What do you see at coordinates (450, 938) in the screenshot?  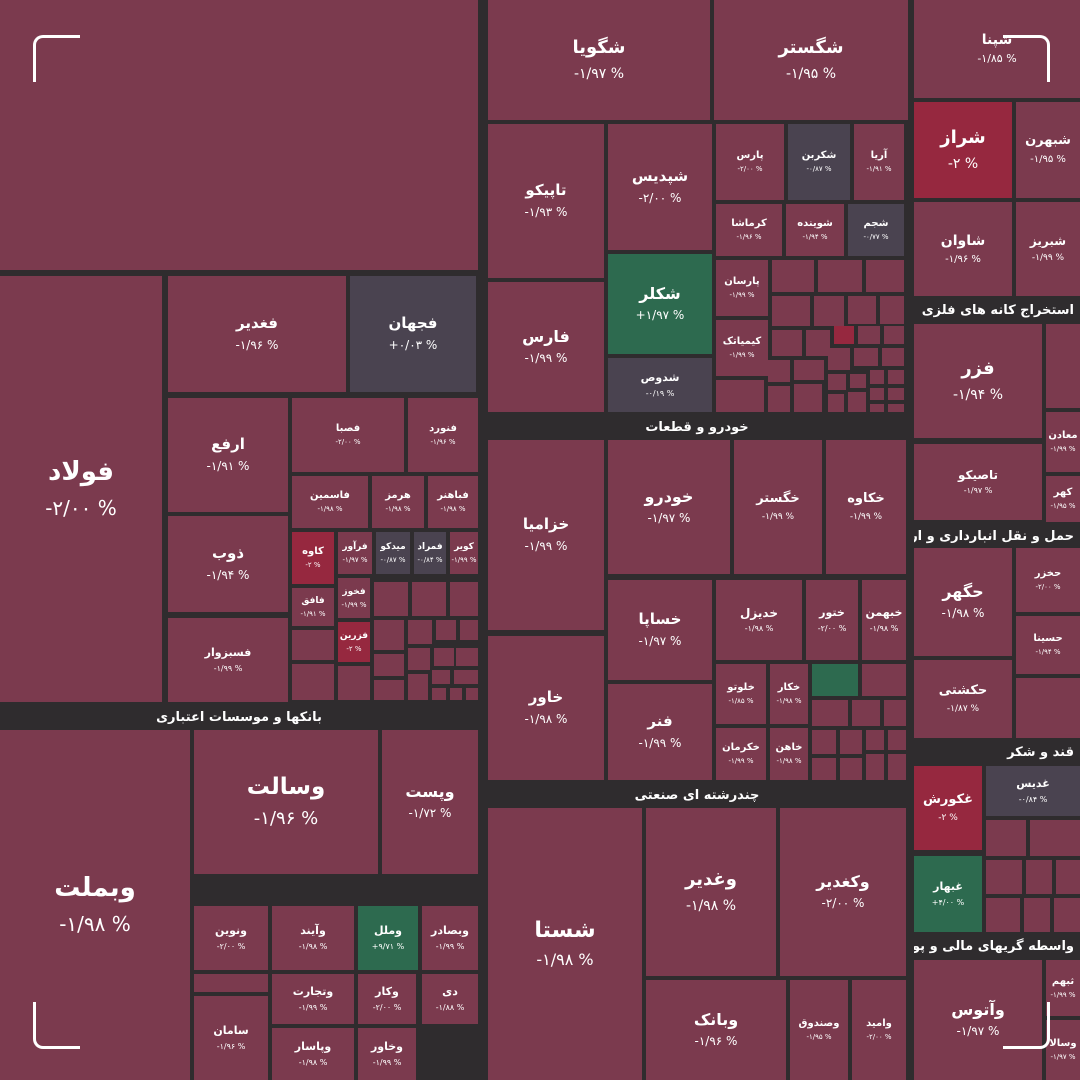 I see `treemap-tile: وبصادر -۱/۹۹ %` at bounding box center [450, 938].